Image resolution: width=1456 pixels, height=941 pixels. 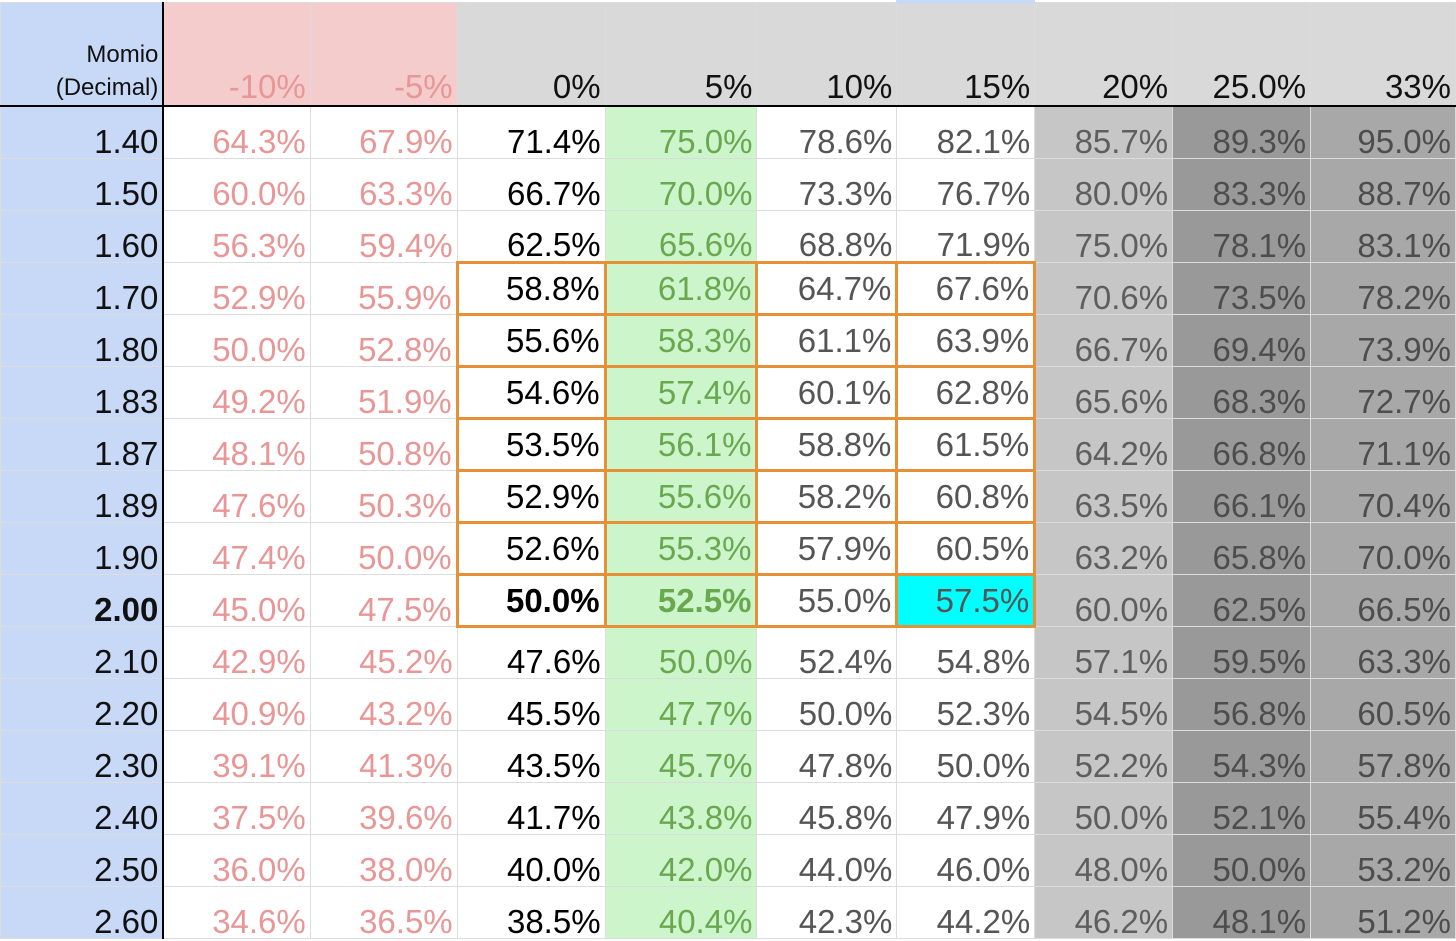 I want to click on probability-cell: 71.4%, so click(x=531, y=132).